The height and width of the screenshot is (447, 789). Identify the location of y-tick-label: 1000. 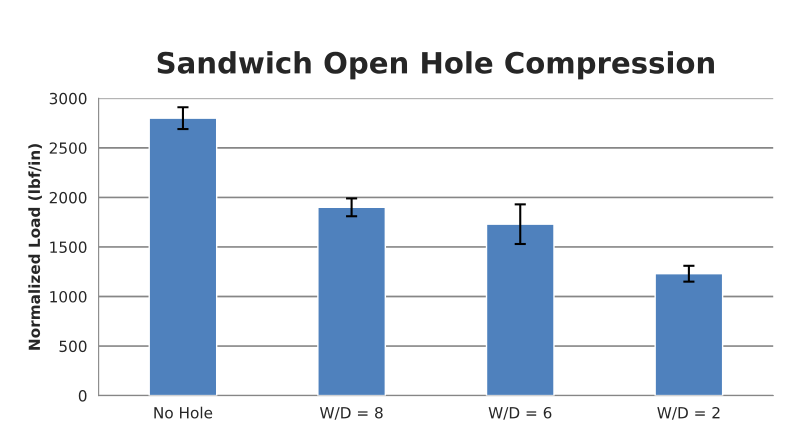
(68, 296).